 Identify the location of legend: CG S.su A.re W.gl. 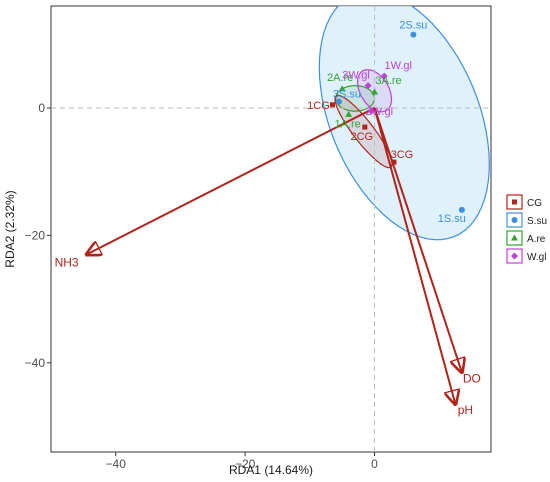
(526, 229).